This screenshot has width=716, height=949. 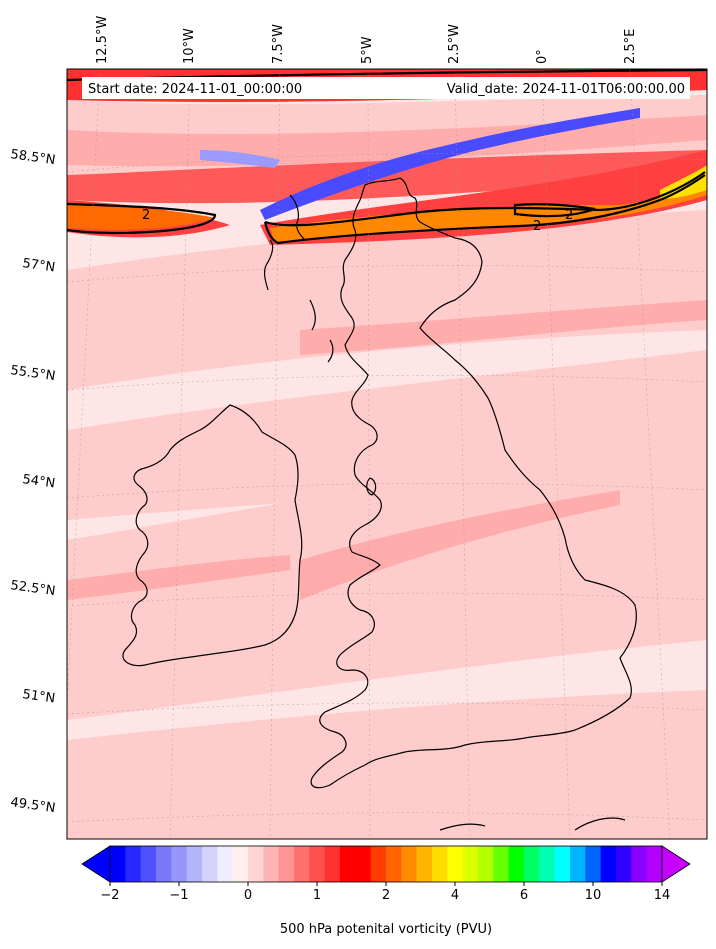 What do you see at coordinates (32, 373) in the screenshot?
I see `lat-label: 55.5°N` at bounding box center [32, 373].